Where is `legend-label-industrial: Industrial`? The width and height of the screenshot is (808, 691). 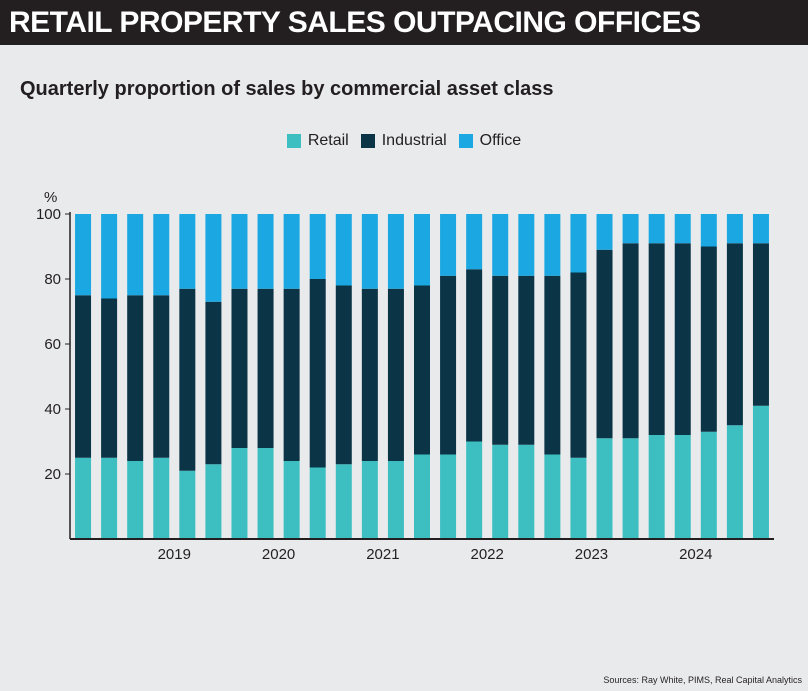
legend-label-industrial: Industrial is located at coordinates (414, 140).